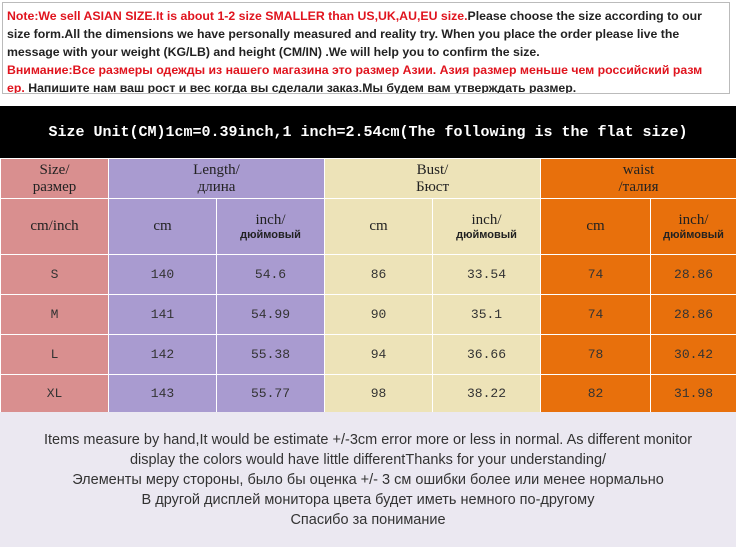 The height and width of the screenshot is (547, 736). I want to click on header-cell: waist/талия, so click(638, 178).